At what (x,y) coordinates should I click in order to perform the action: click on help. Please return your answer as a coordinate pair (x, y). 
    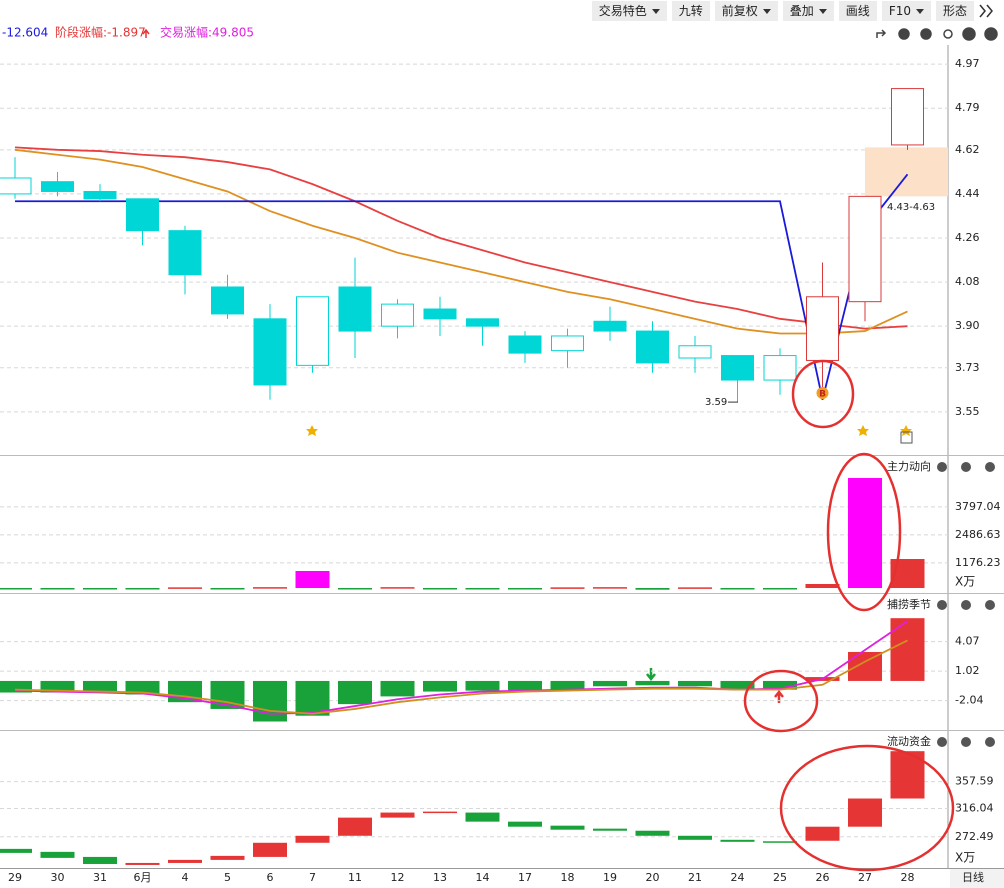
    Looking at the image, I should click on (969, 34).